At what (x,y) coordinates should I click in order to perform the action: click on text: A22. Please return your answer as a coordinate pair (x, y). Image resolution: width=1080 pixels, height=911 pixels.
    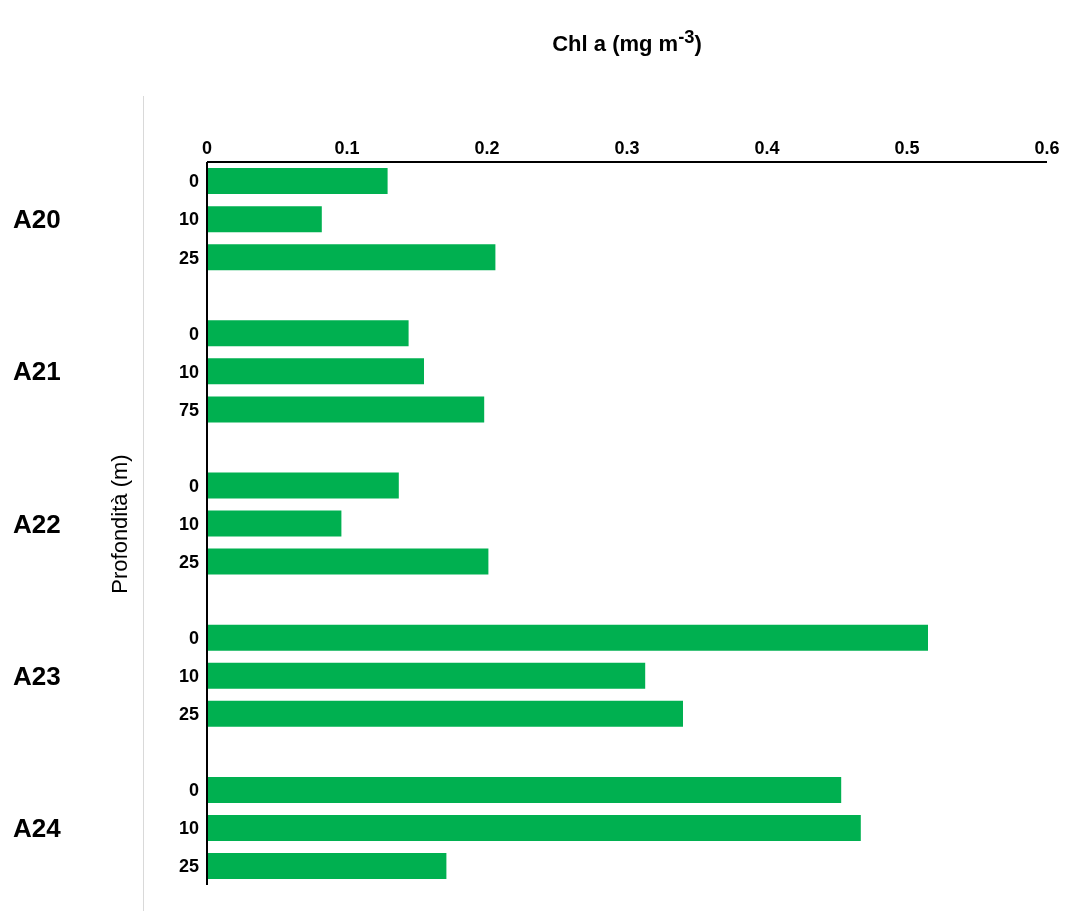
    Looking at the image, I should click on (37, 523).